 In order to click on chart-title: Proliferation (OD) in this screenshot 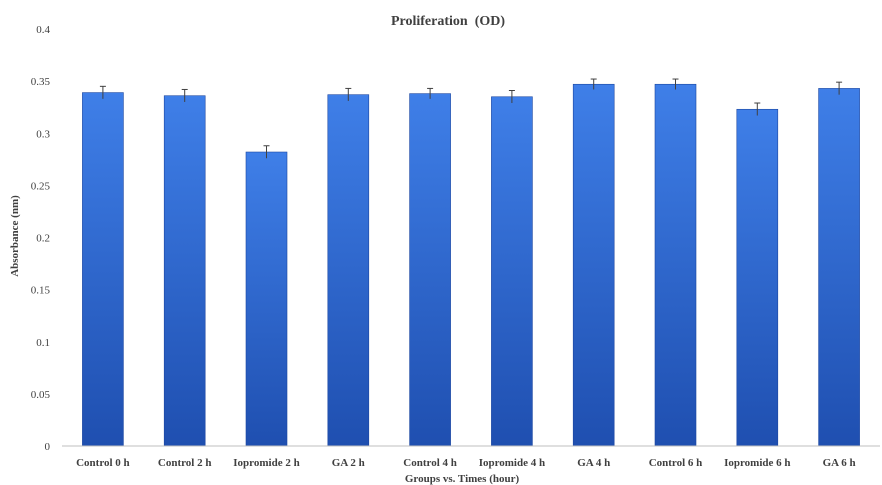, I will do `click(448, 21)`.